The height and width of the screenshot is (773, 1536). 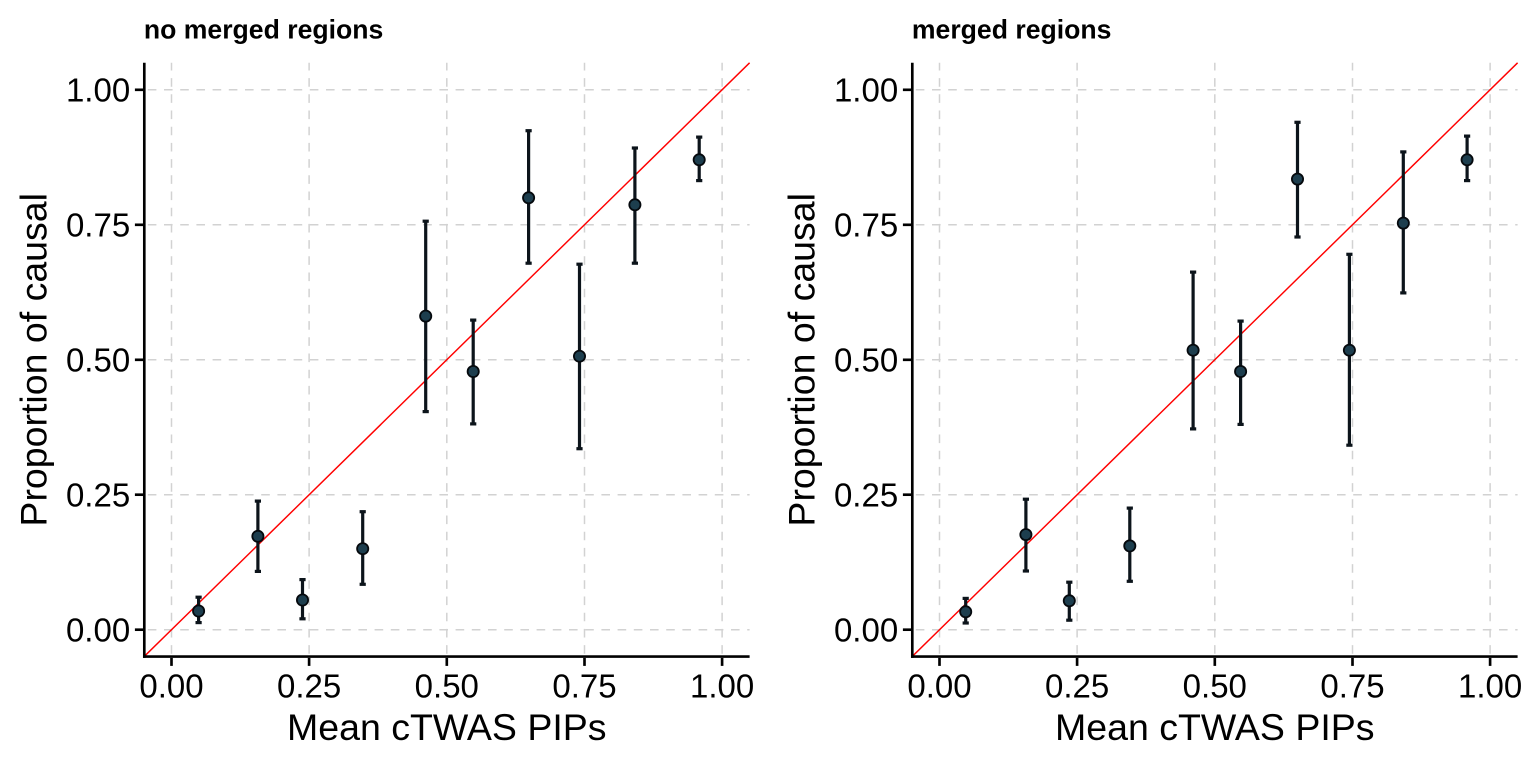 I want to click on svg-text: merged regions, so click(x=1012, y=30).